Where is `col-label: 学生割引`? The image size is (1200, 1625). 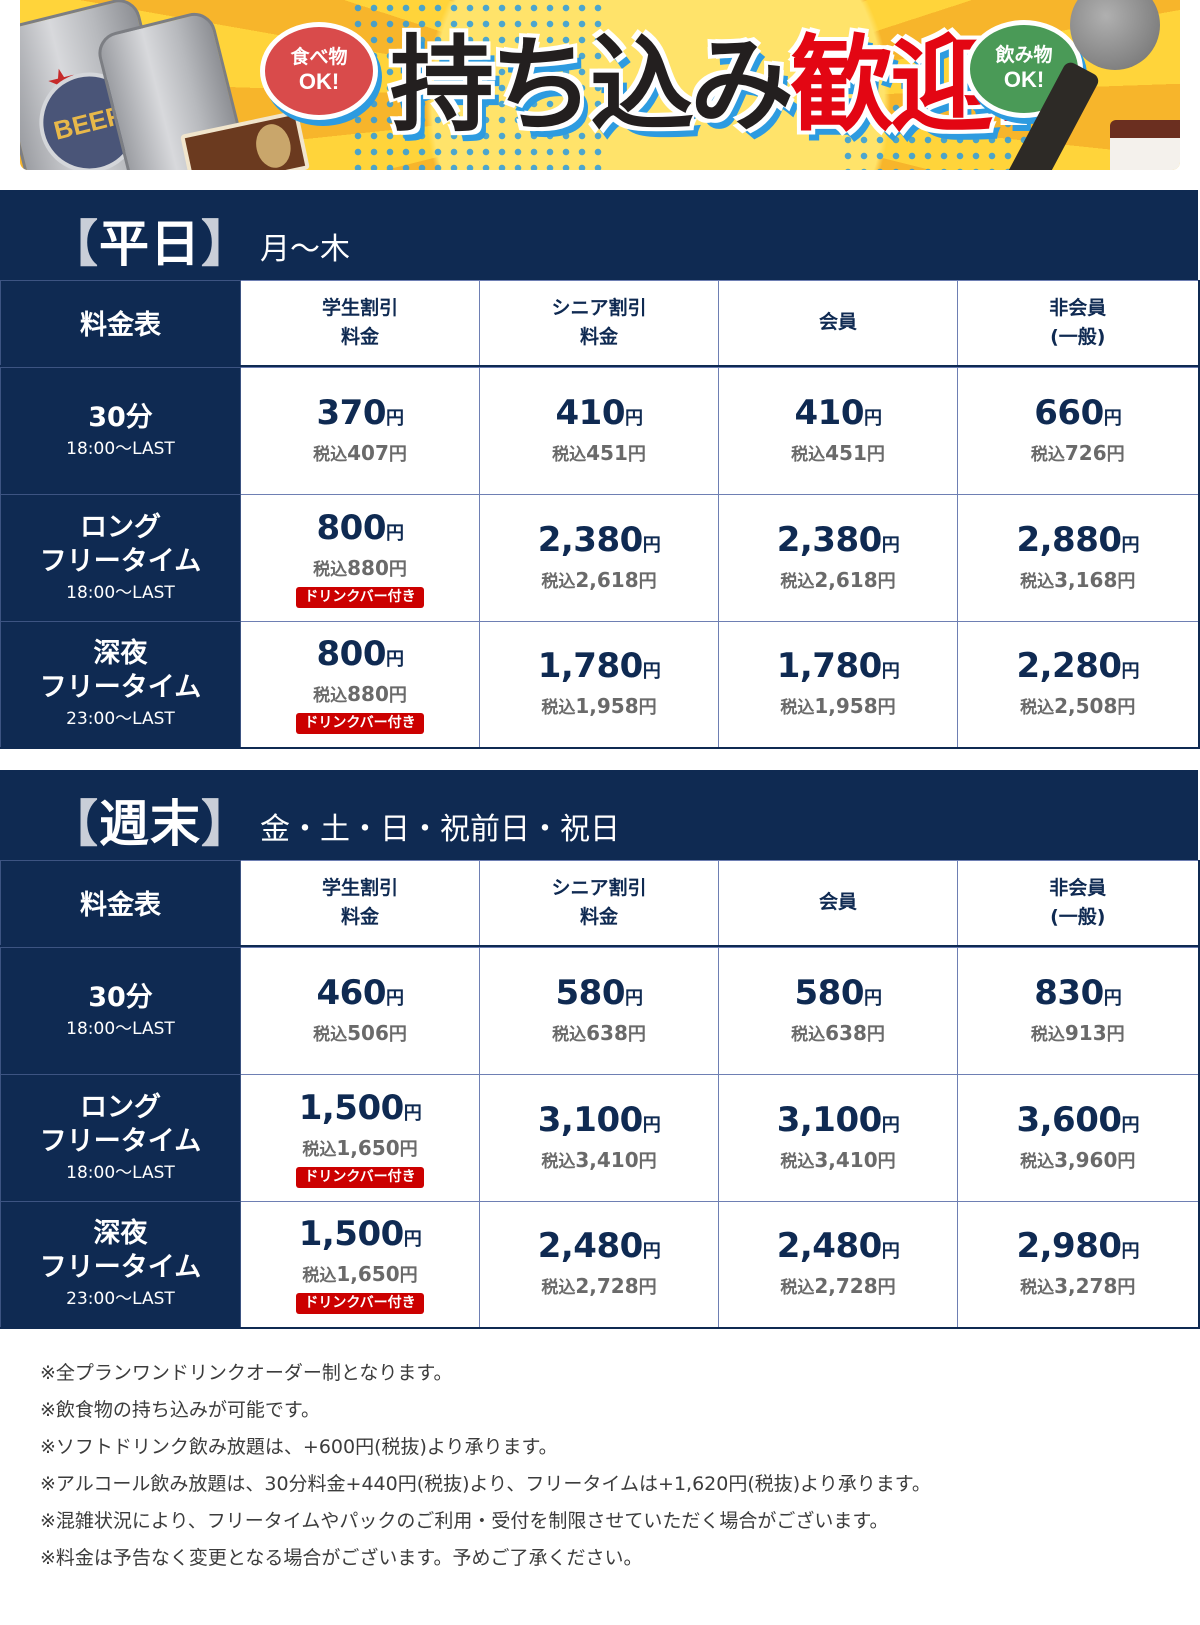
col-label: 学生割引 is located at coordinates (359, 307).